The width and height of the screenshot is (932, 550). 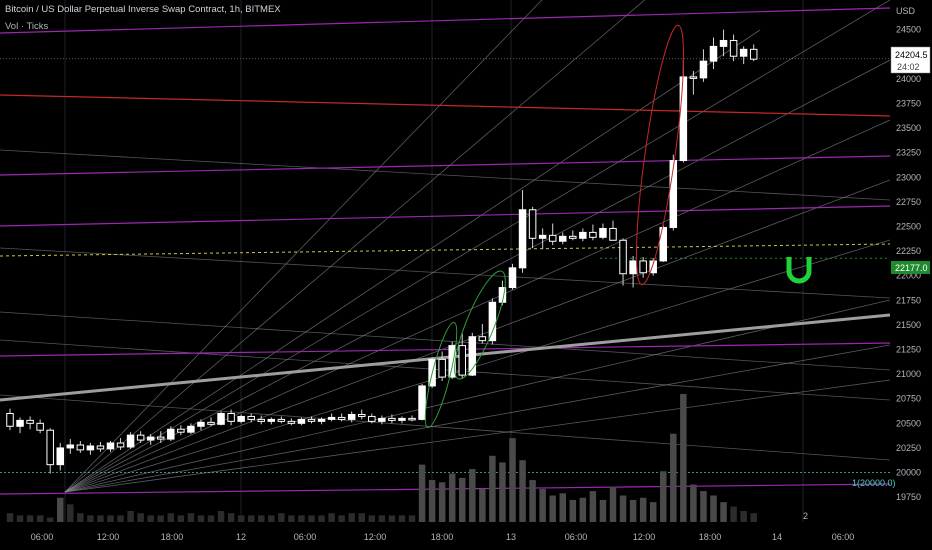 What do you see at coordinates (241, 537) in the screenshot?
I see `x-tick-label: 12` at bounding box center [241, 537].